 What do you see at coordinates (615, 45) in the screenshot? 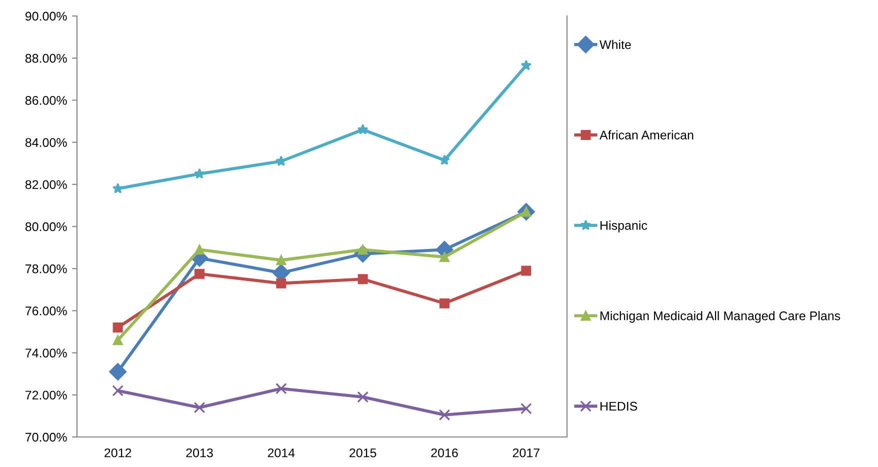
I see `legend-label: White` at bounding box center [615, 45].